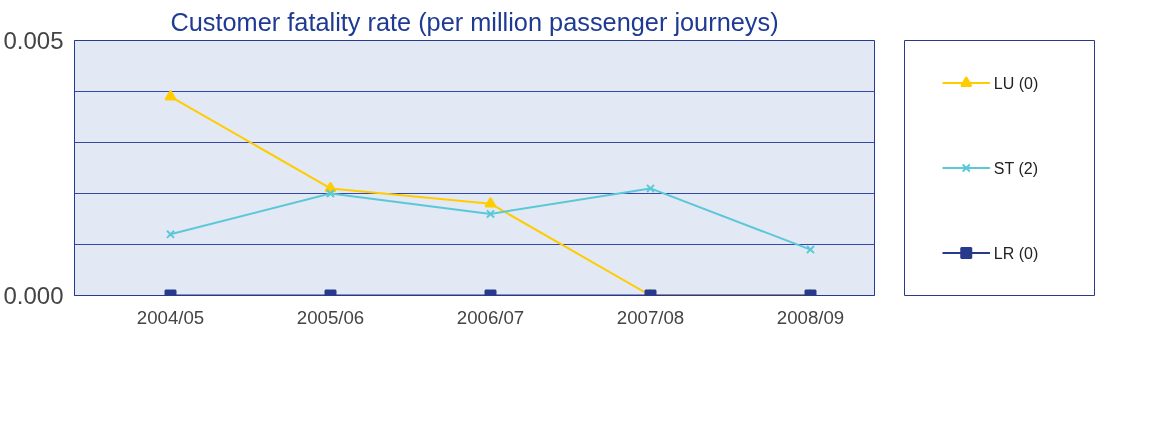 The height and width of the screenshot is (443, 1150). I want to click on legend-label: LU (0), so click(1016, 83).